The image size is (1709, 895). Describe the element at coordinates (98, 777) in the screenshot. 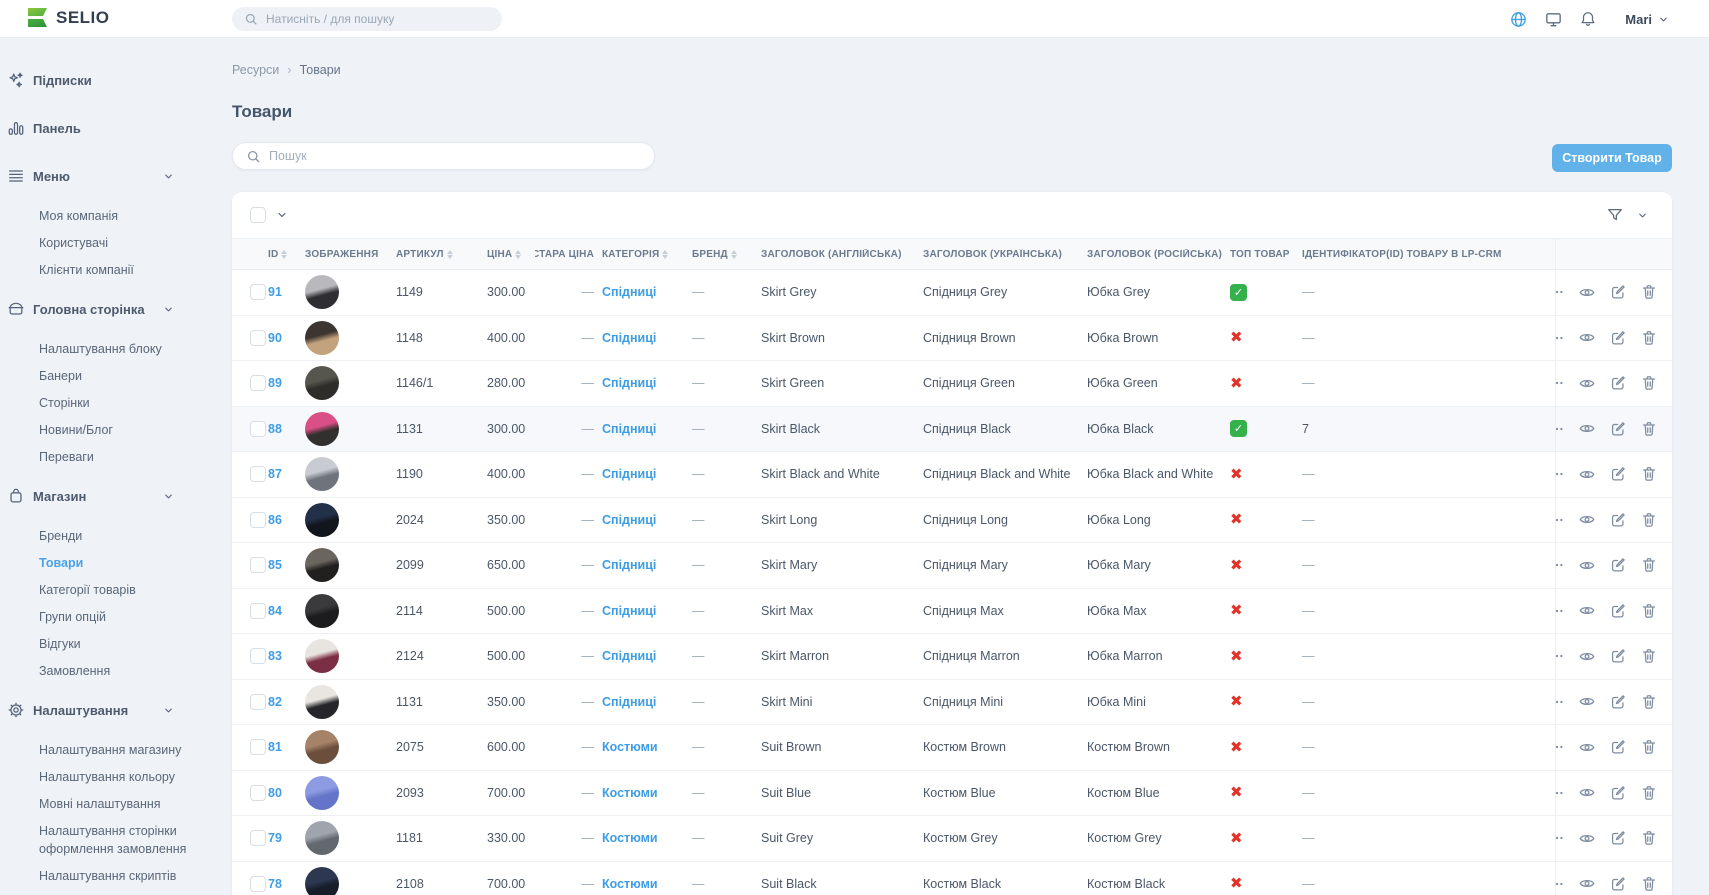

I see `sidebar-subitem-color-settings: Налаштування кольору` at that location.